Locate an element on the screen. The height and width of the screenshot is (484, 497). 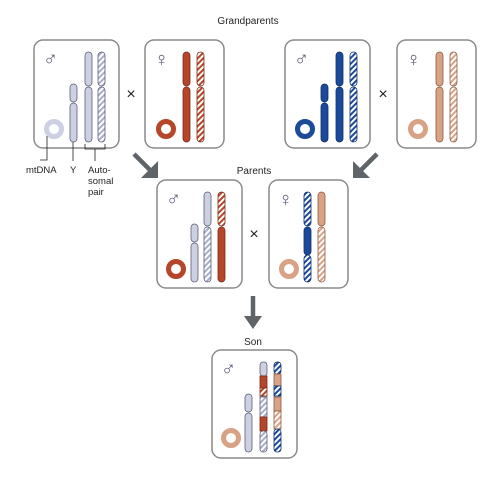
paternal-grandfather-panel: ♂ is located at coordinates (76, 94).